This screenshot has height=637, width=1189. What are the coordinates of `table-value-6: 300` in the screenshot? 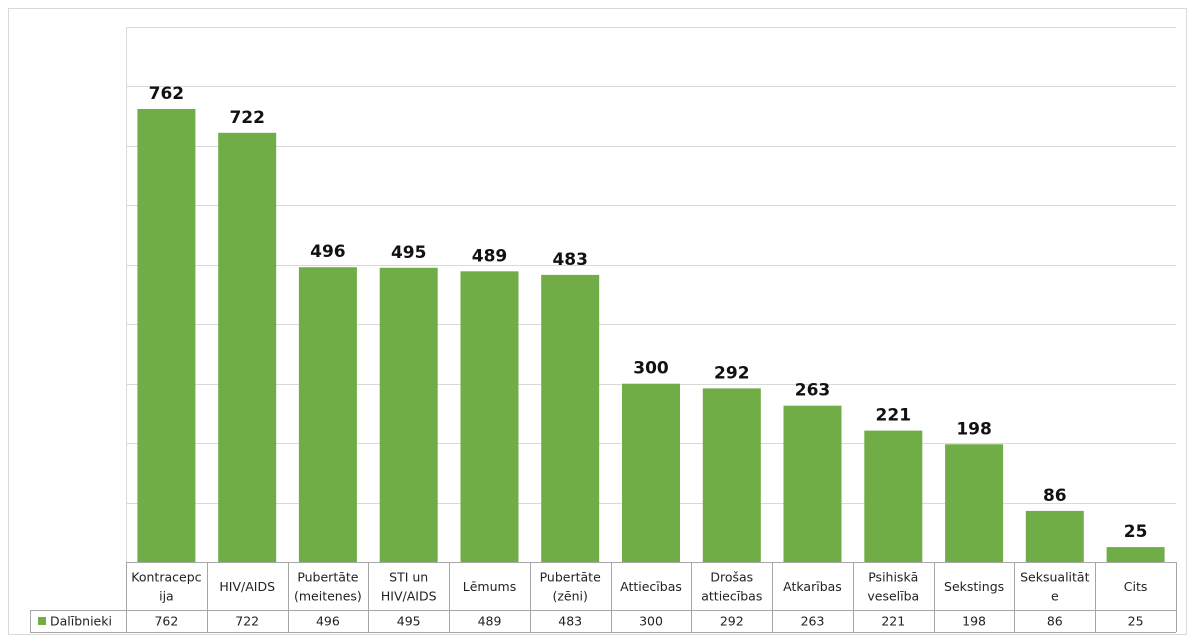 It's located at (651, 621).